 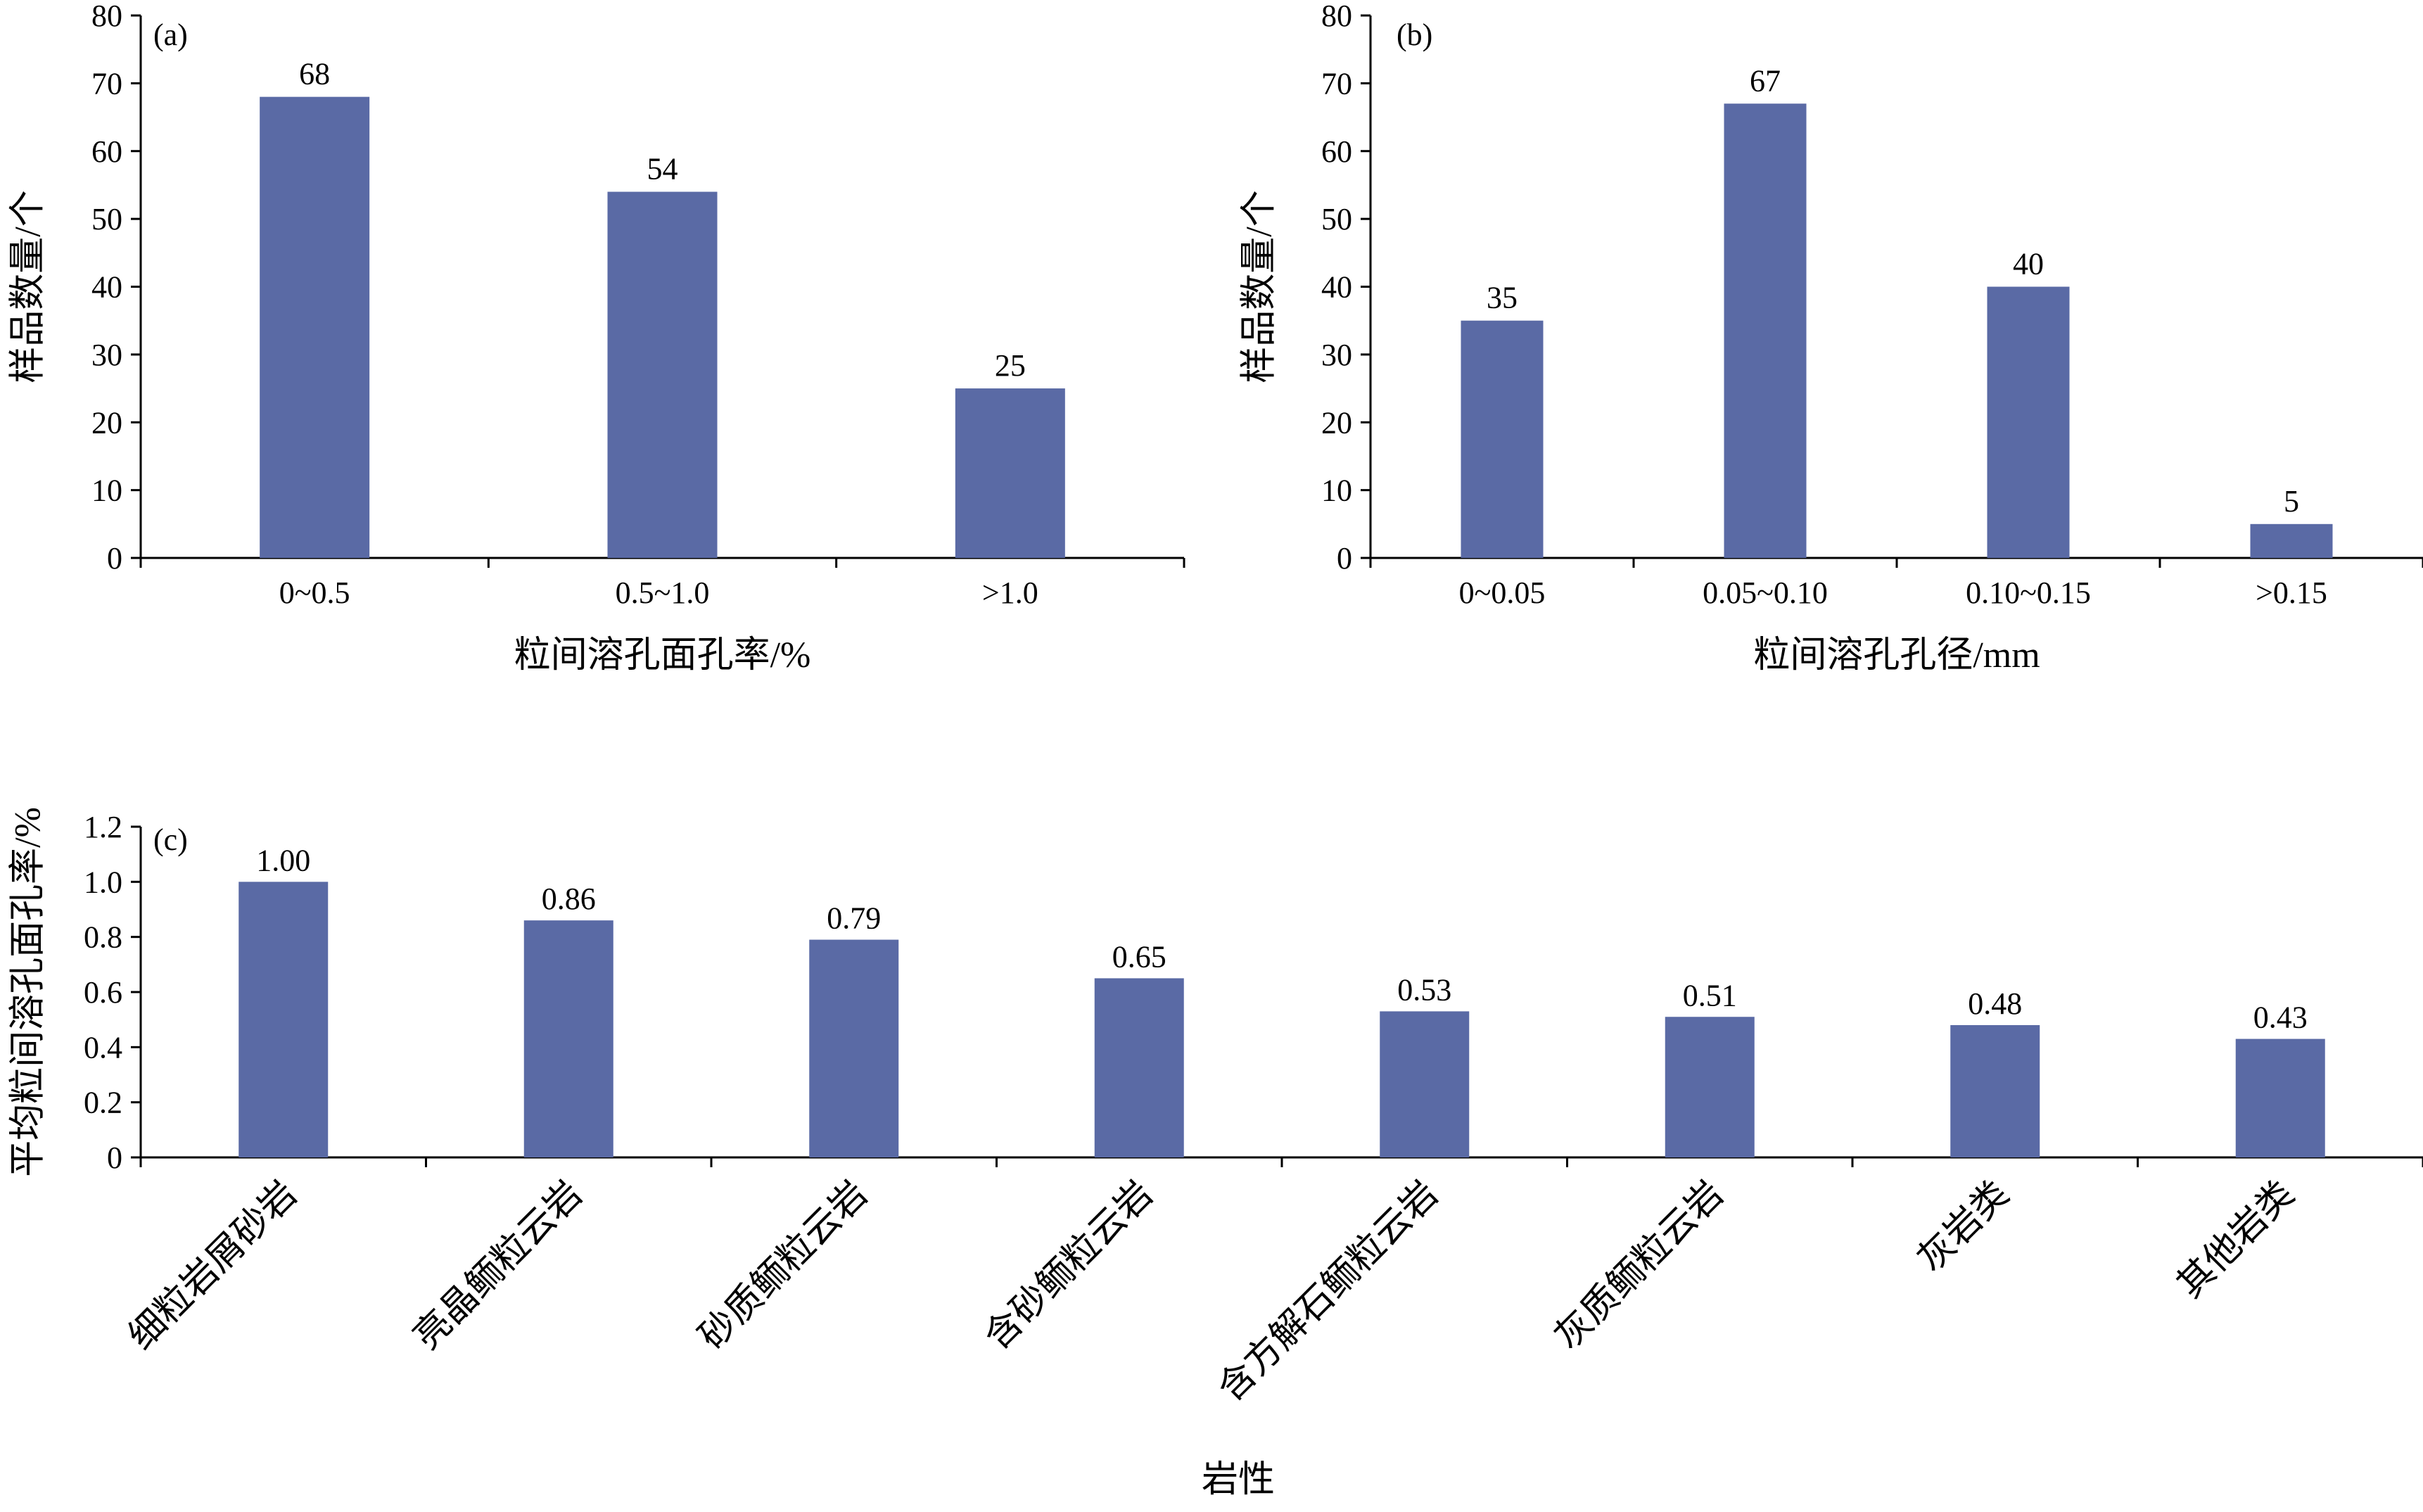 What do you see at coordinates (283, 860) in the screenshot?
I see `bar-value-label: 1.00` at bounding box center [283, 860].